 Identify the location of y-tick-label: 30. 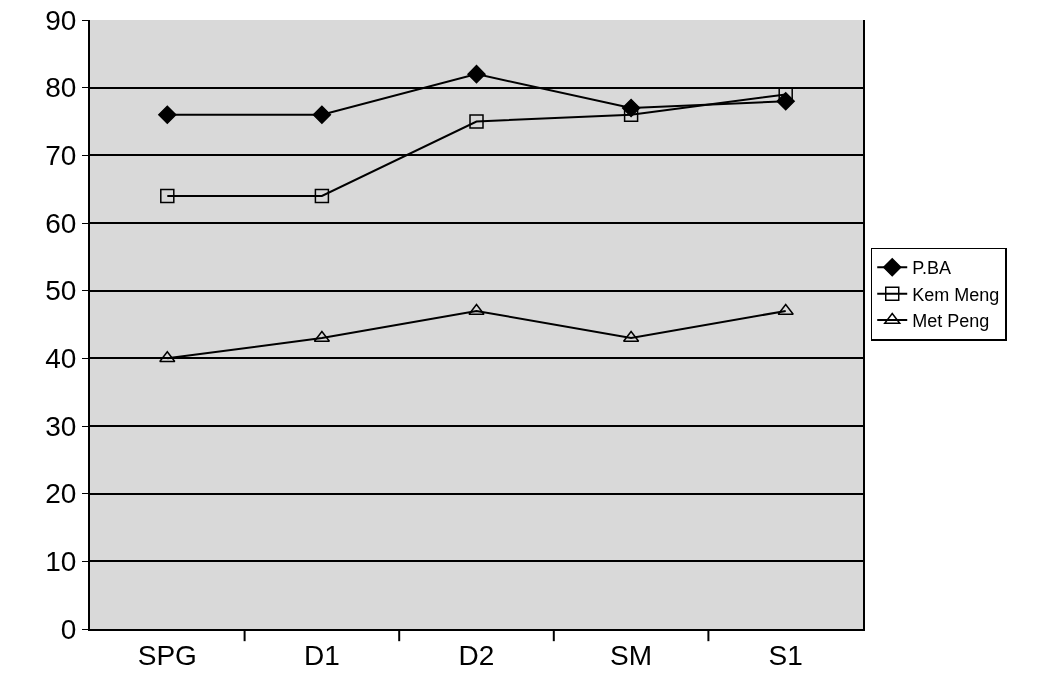
(61, 426).